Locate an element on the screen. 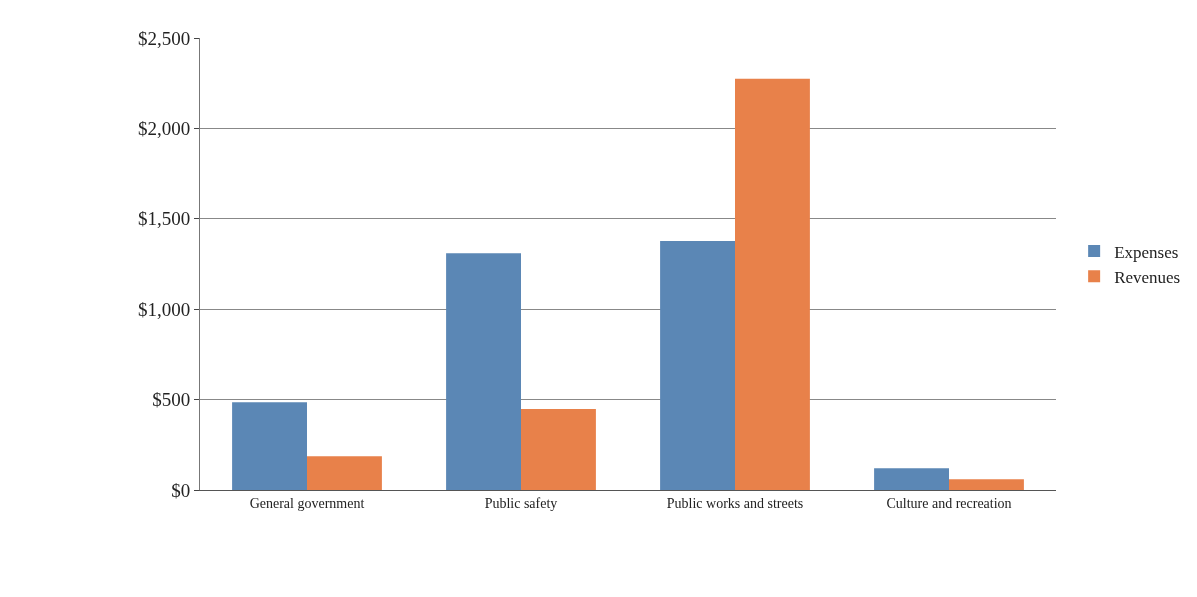 Image resolution: width=1197 pixels, height=597 pixels. y-tick-label: $2,500 is located at coordinates (164, 38).